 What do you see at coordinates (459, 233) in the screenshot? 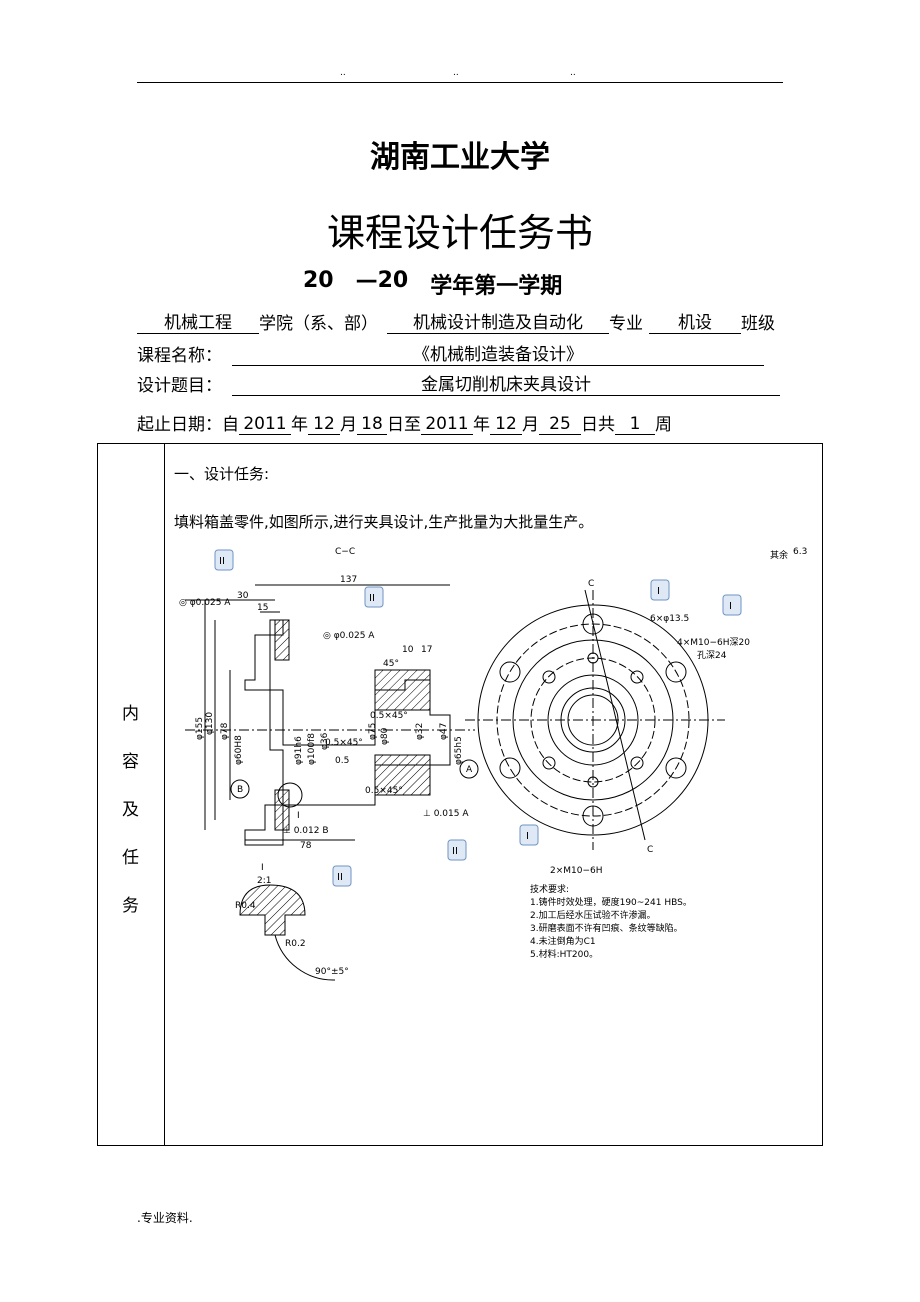
I see `subtitle: 课程设计任务书` at bounding box center [459, 233].